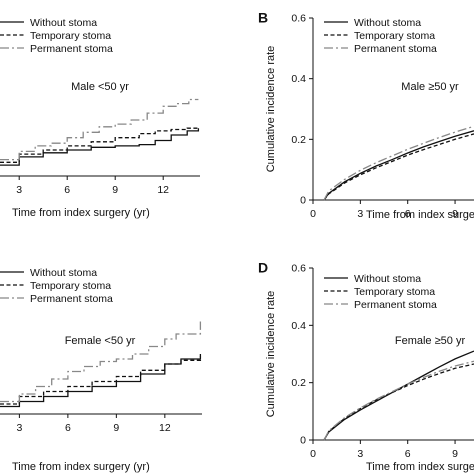 The image size is (474, 474). What do you see at coordinates (263, 17) in the screenshot?
I see `panel-letter: B` at bounding box center [263, 17].